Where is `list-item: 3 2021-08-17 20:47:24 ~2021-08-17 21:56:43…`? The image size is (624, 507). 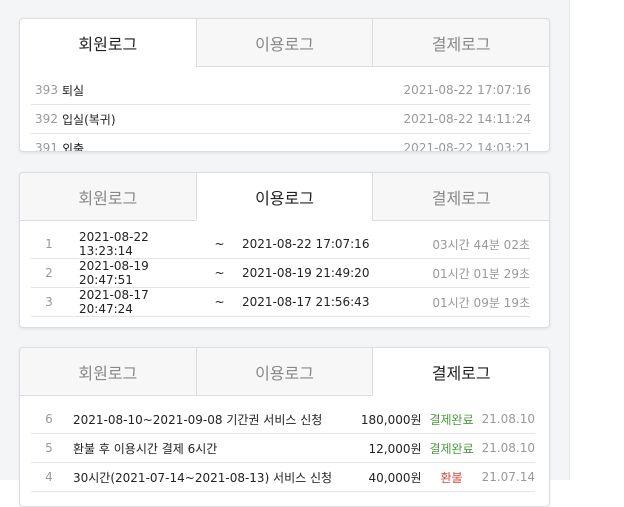
list-item: 3 2021-08-17 20:47:24 ~2021-08-17 21:56:43… is located at coordinates (280, 302).